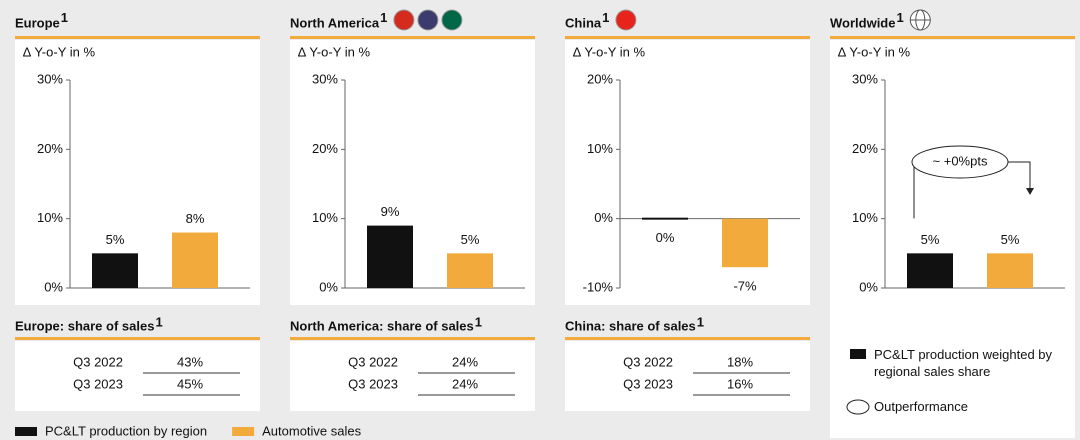  Describe the element at coordinates (335, 22) in the screenshot. I see `panel-title: North America` at that location.